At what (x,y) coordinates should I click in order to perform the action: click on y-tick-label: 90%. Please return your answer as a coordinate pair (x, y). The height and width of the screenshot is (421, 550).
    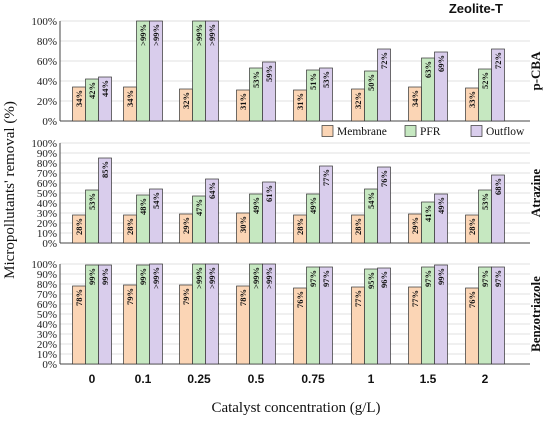
    Looking at the image, I should click on (47, 275).